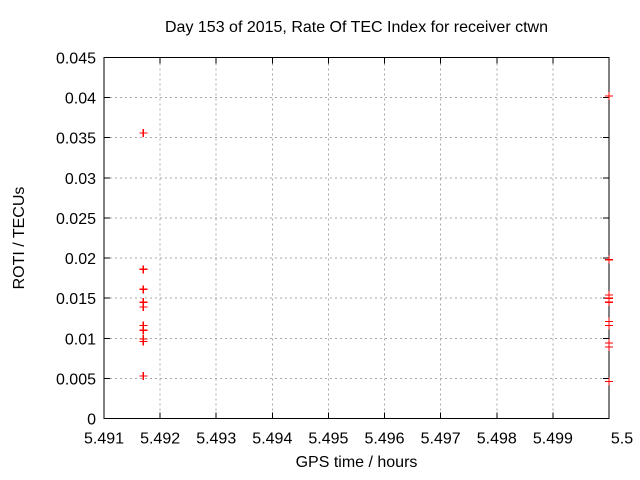 The width and height of the screenshot is (640, 480). I want to click on x-tick-label: 5.495, so click(328, 439).